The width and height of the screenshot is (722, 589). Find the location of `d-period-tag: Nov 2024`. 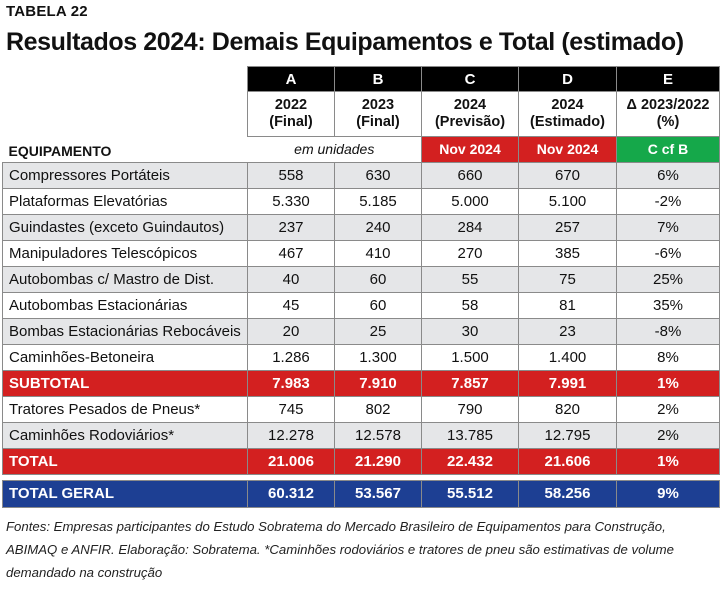

d-period-tag: Nov 2024 is located at coordinates (567, 149).